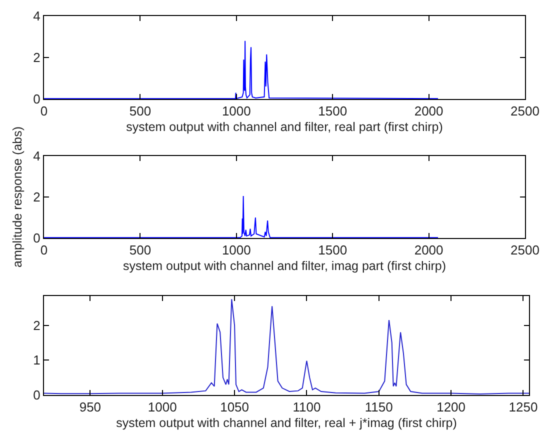 The width and height of the screenshot is (545, 439). I want to click on y-axis-title: amplitude response (abs), so click(17, 197).